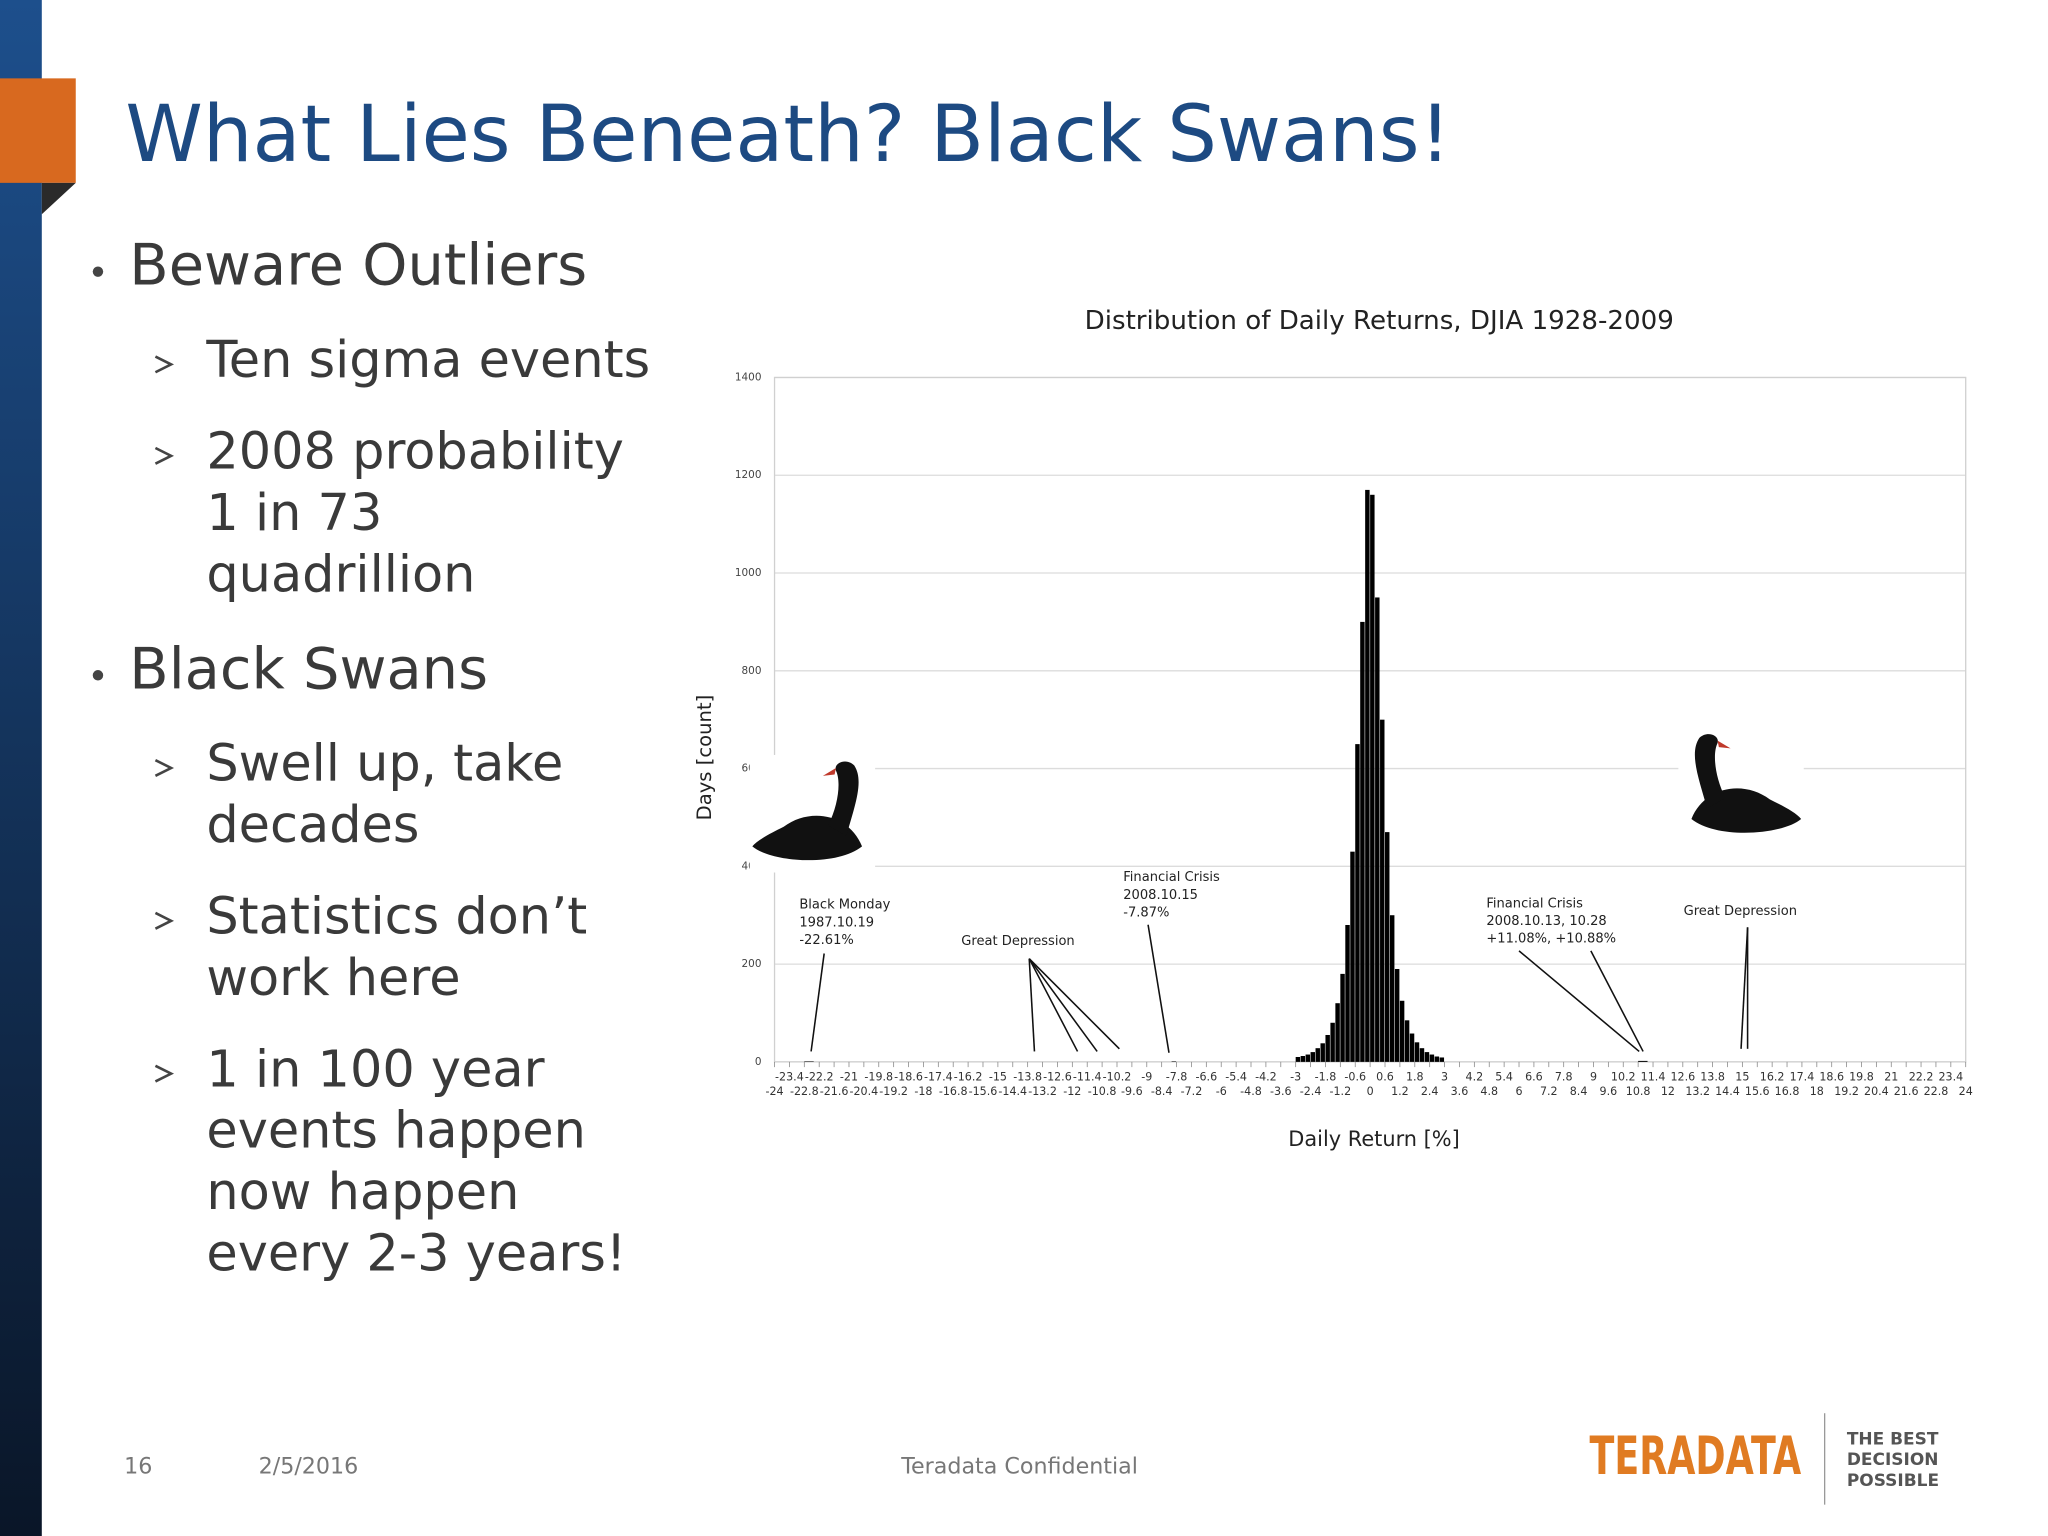 The width and height of the screenshot is (2048, 1536). Describe the element at coordinates (812, 813) in the screenshot. I see `swan` at that location.